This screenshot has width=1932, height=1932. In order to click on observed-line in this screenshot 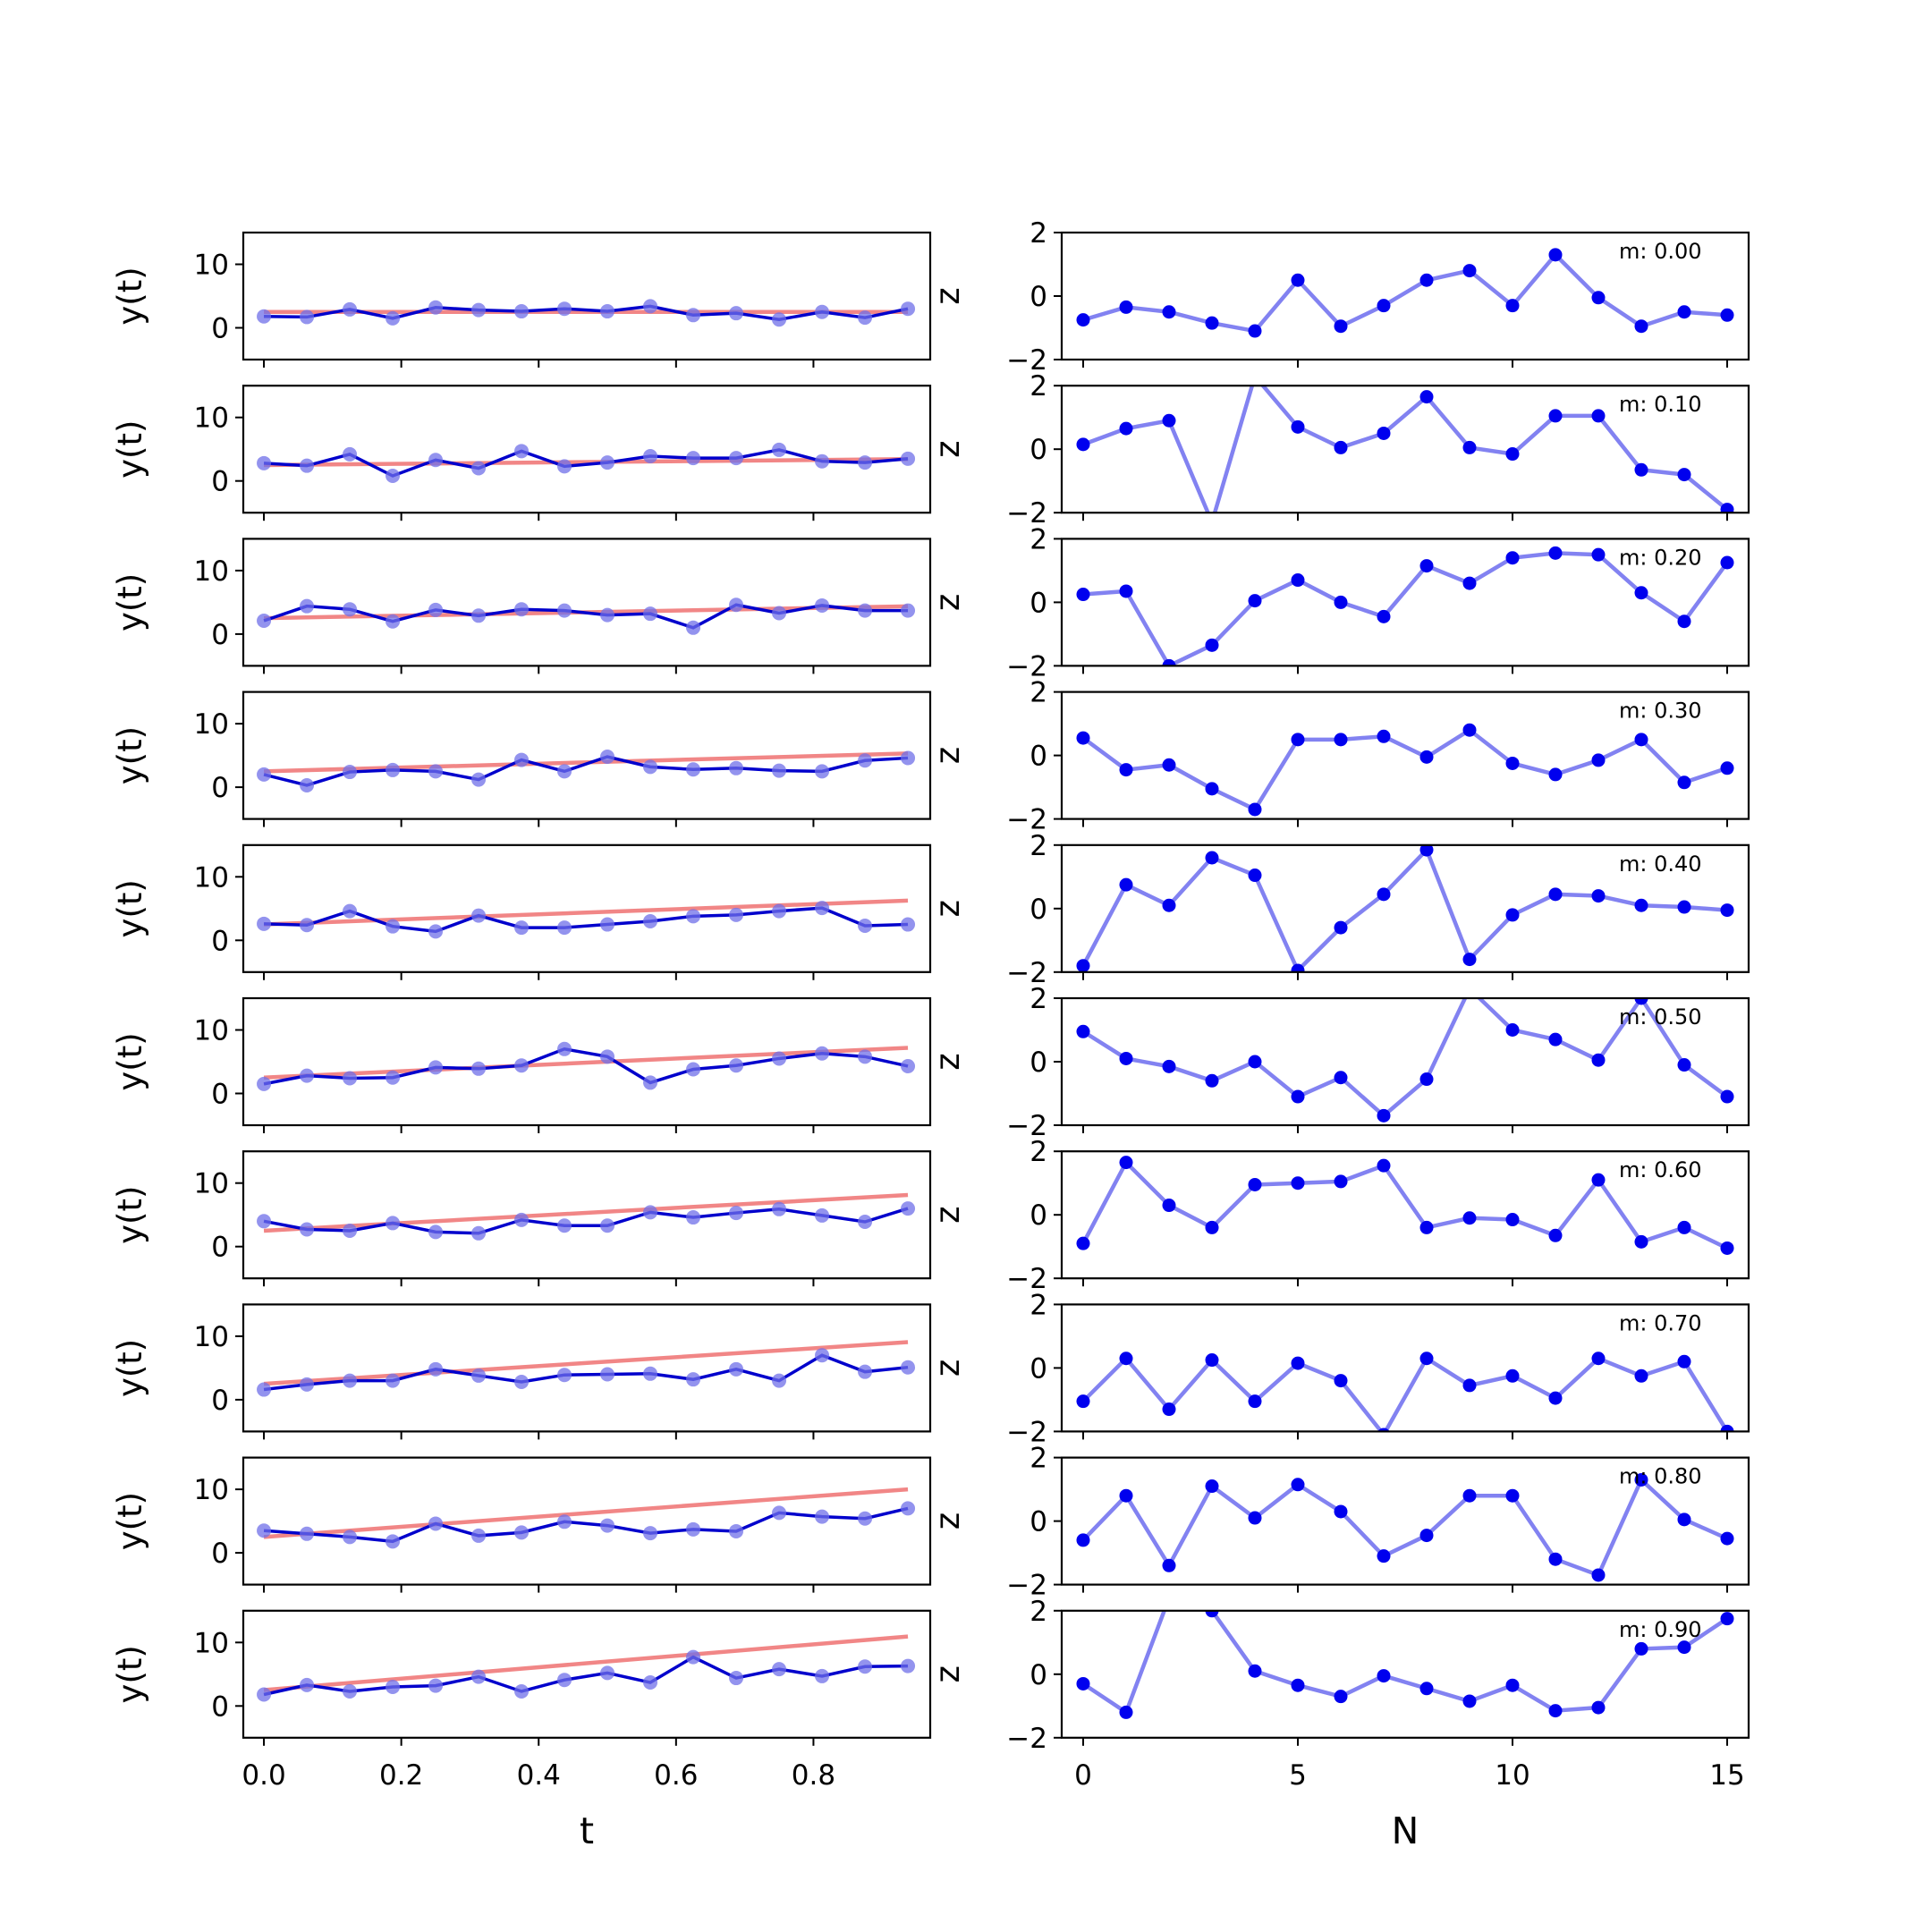, I will do `click(586, 1525)`.